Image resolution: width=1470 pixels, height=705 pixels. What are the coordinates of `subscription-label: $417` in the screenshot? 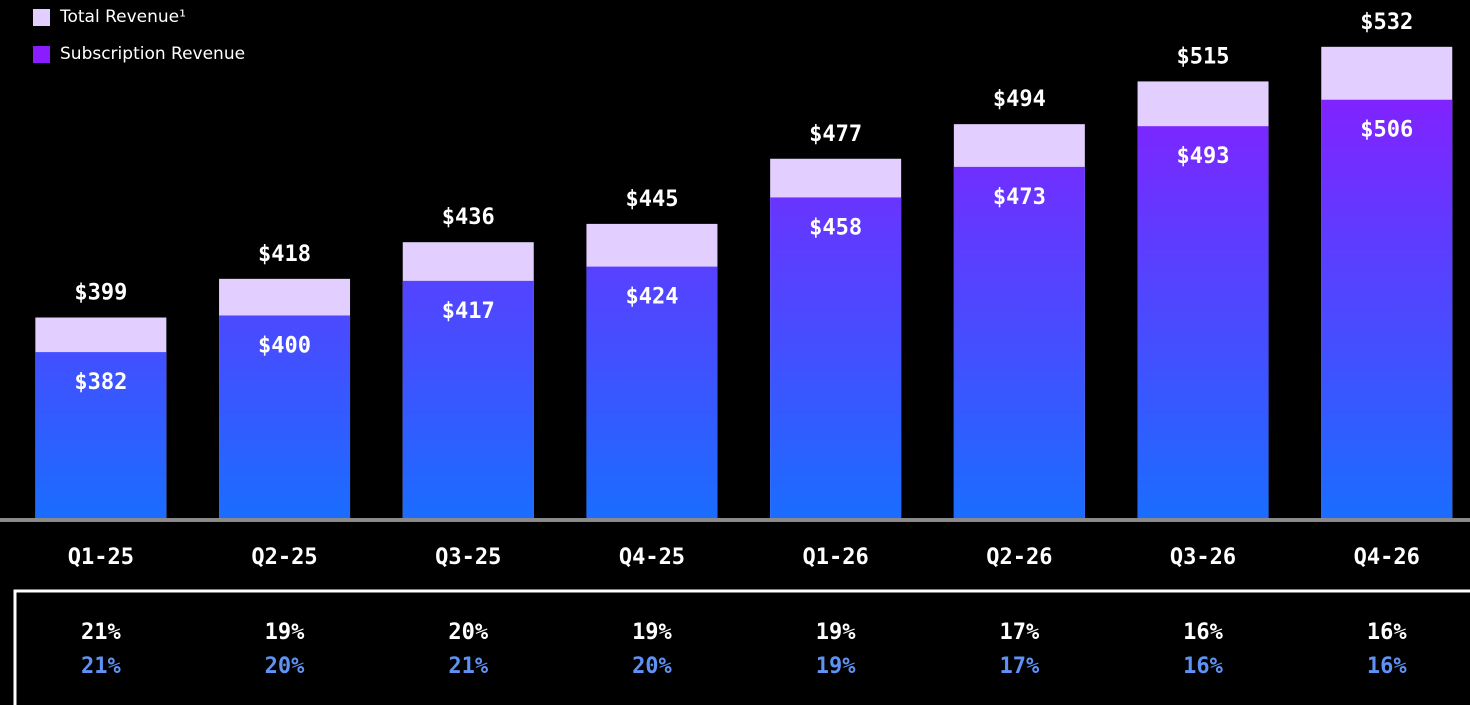 It's located at (468, 311).